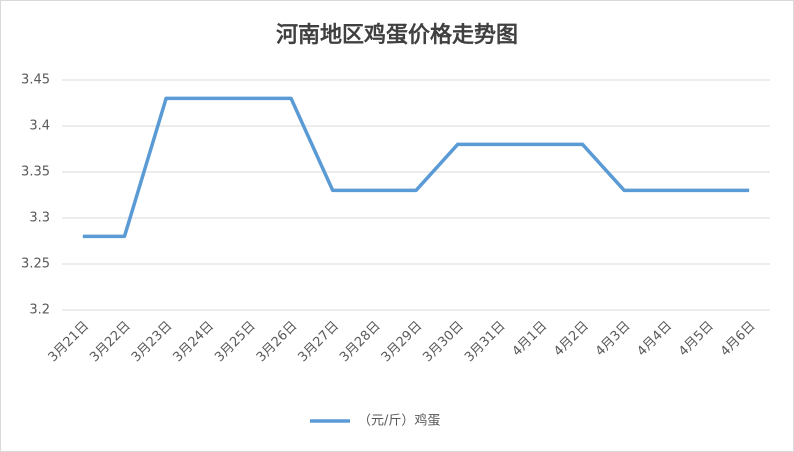 This screenshot has height=452, width=794. Describe the element at coordinates (35, 264) in the screenshot. I see `y-tick-label: 3.25` at that location.